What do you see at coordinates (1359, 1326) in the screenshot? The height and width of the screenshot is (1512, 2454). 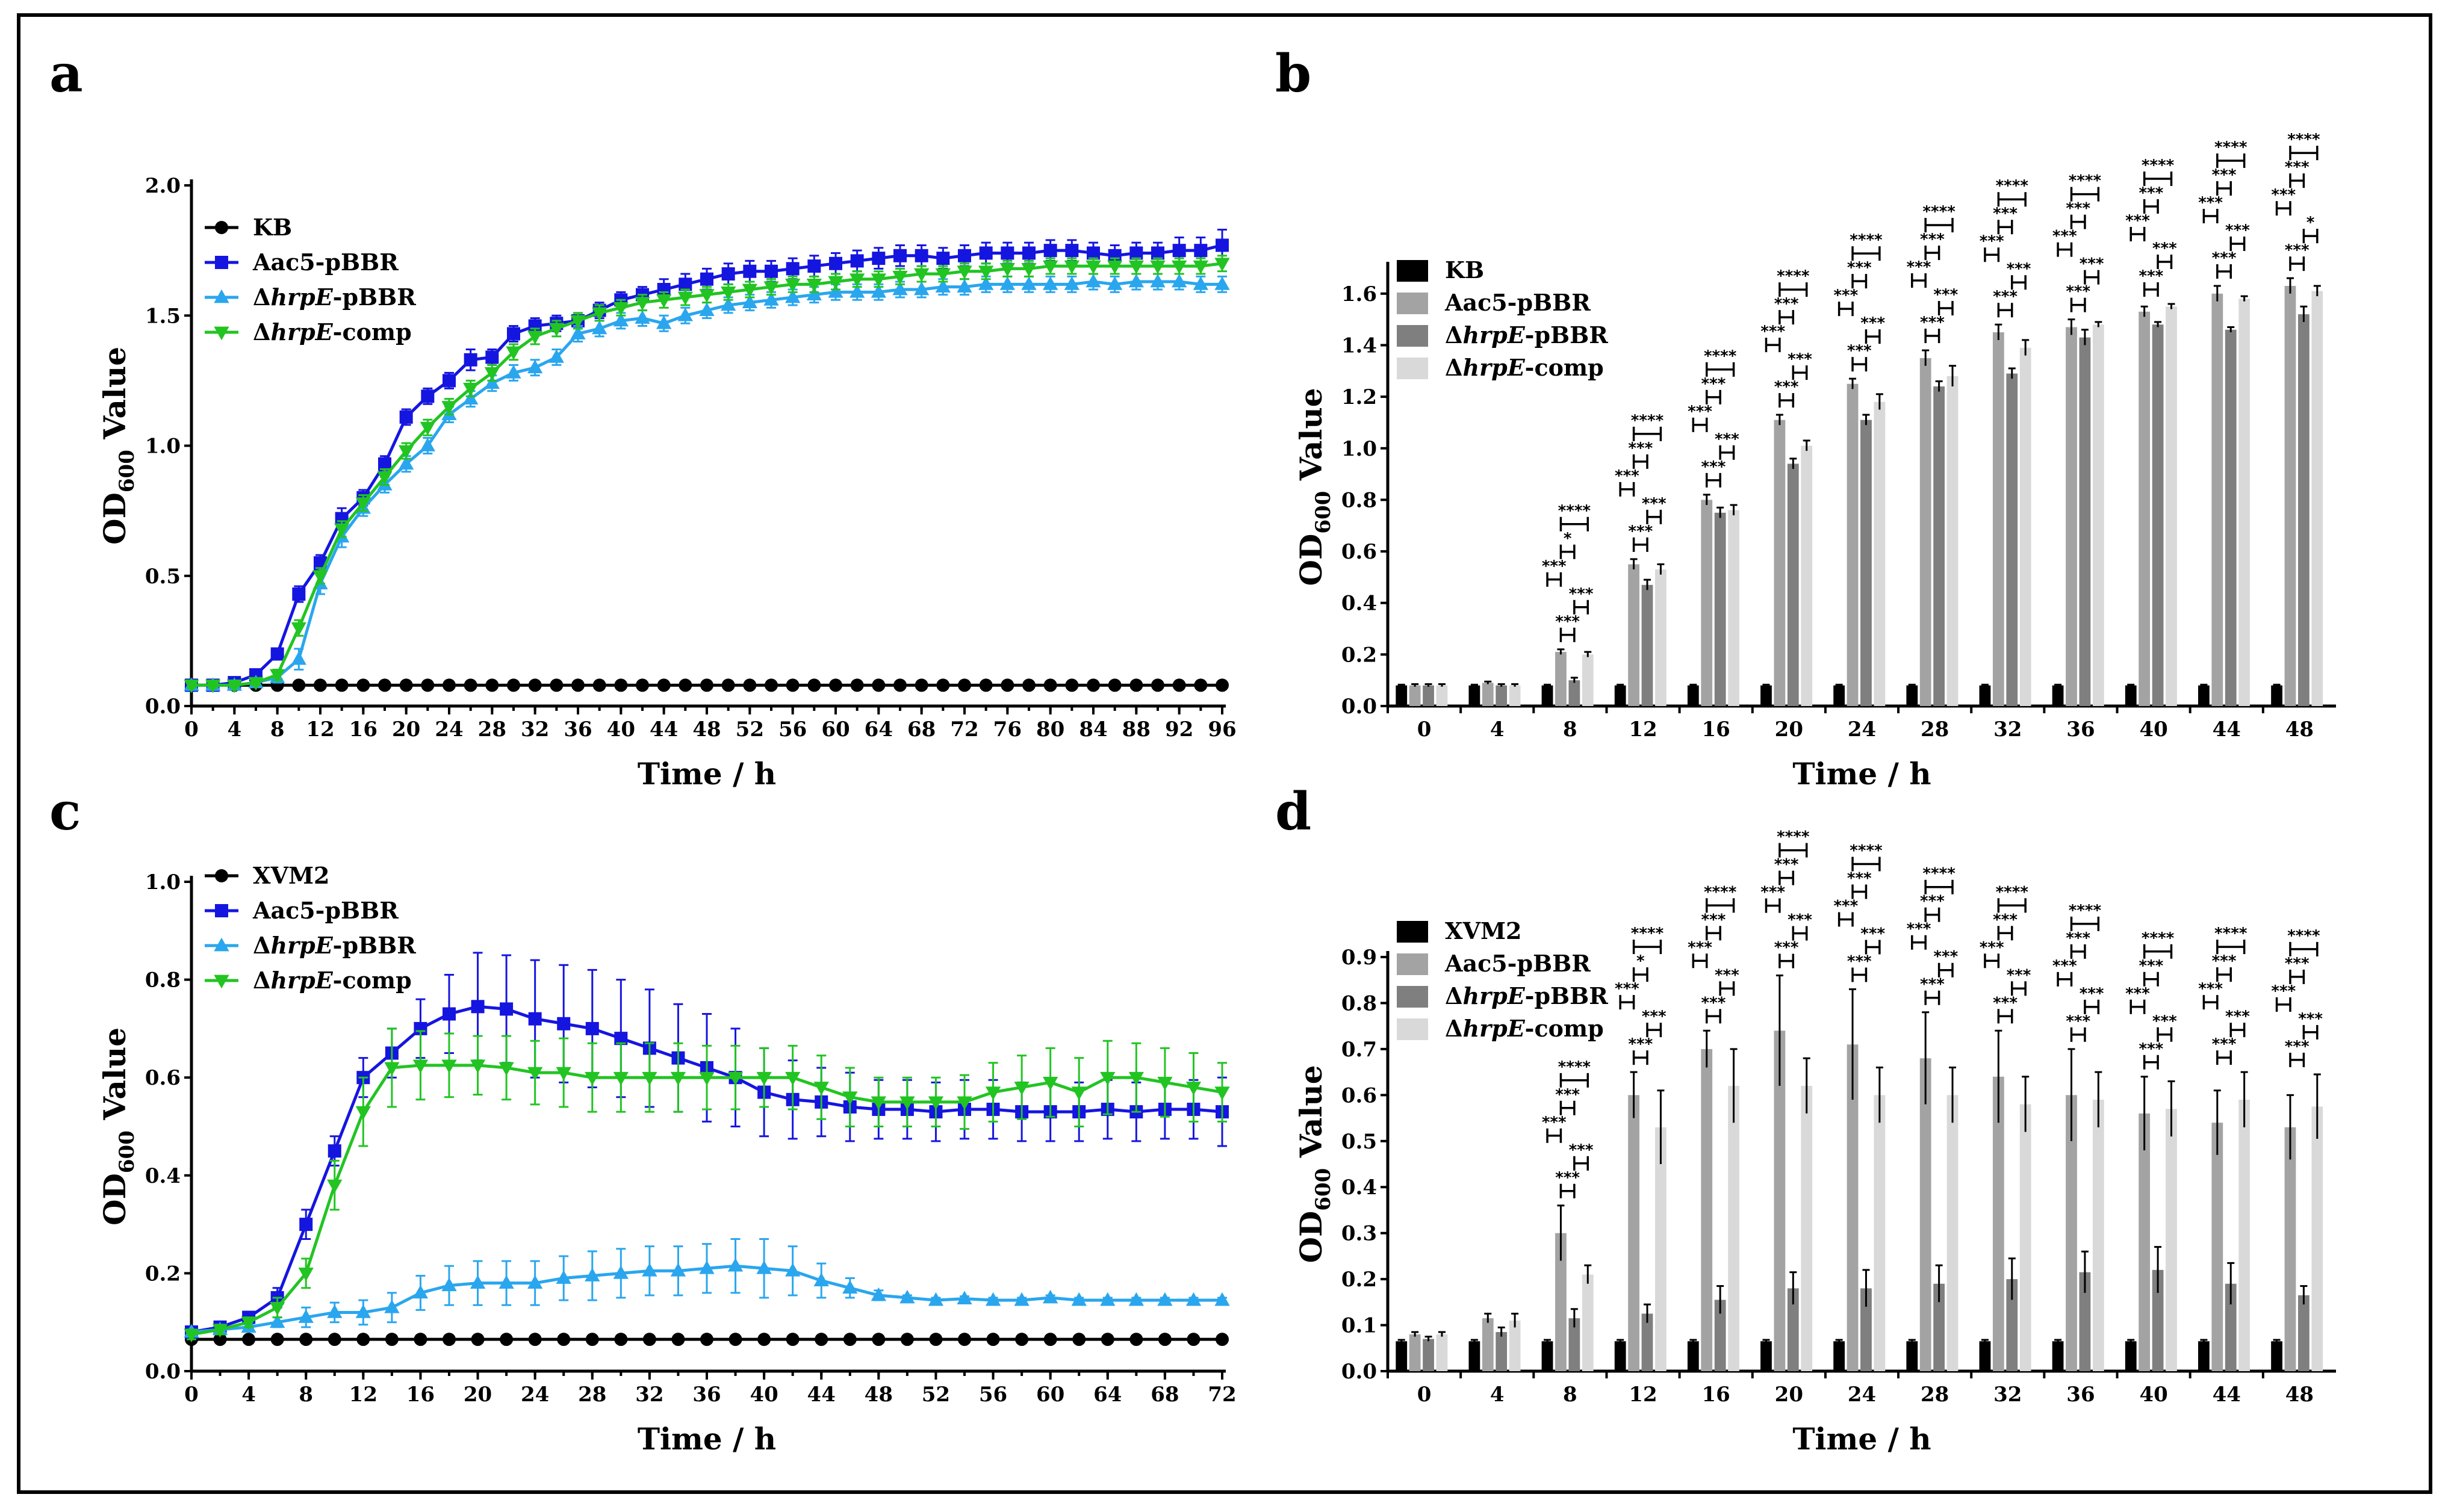 I see `panel-d-y-tick-label: 0.1` at bounding box center [1359, 1326].